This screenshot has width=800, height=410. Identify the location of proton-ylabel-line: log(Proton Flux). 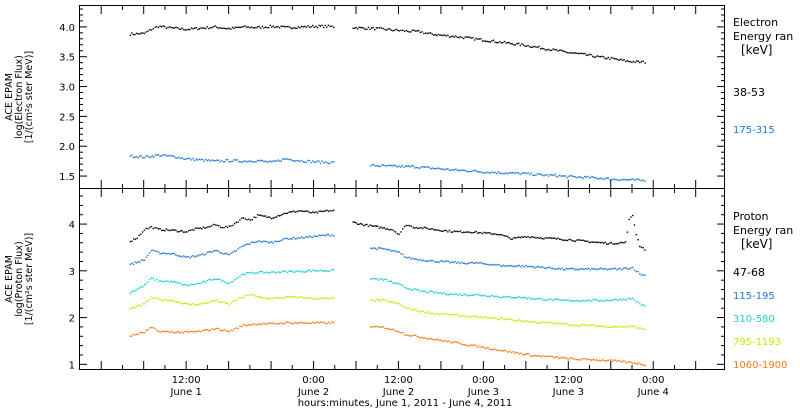
(19, 278).